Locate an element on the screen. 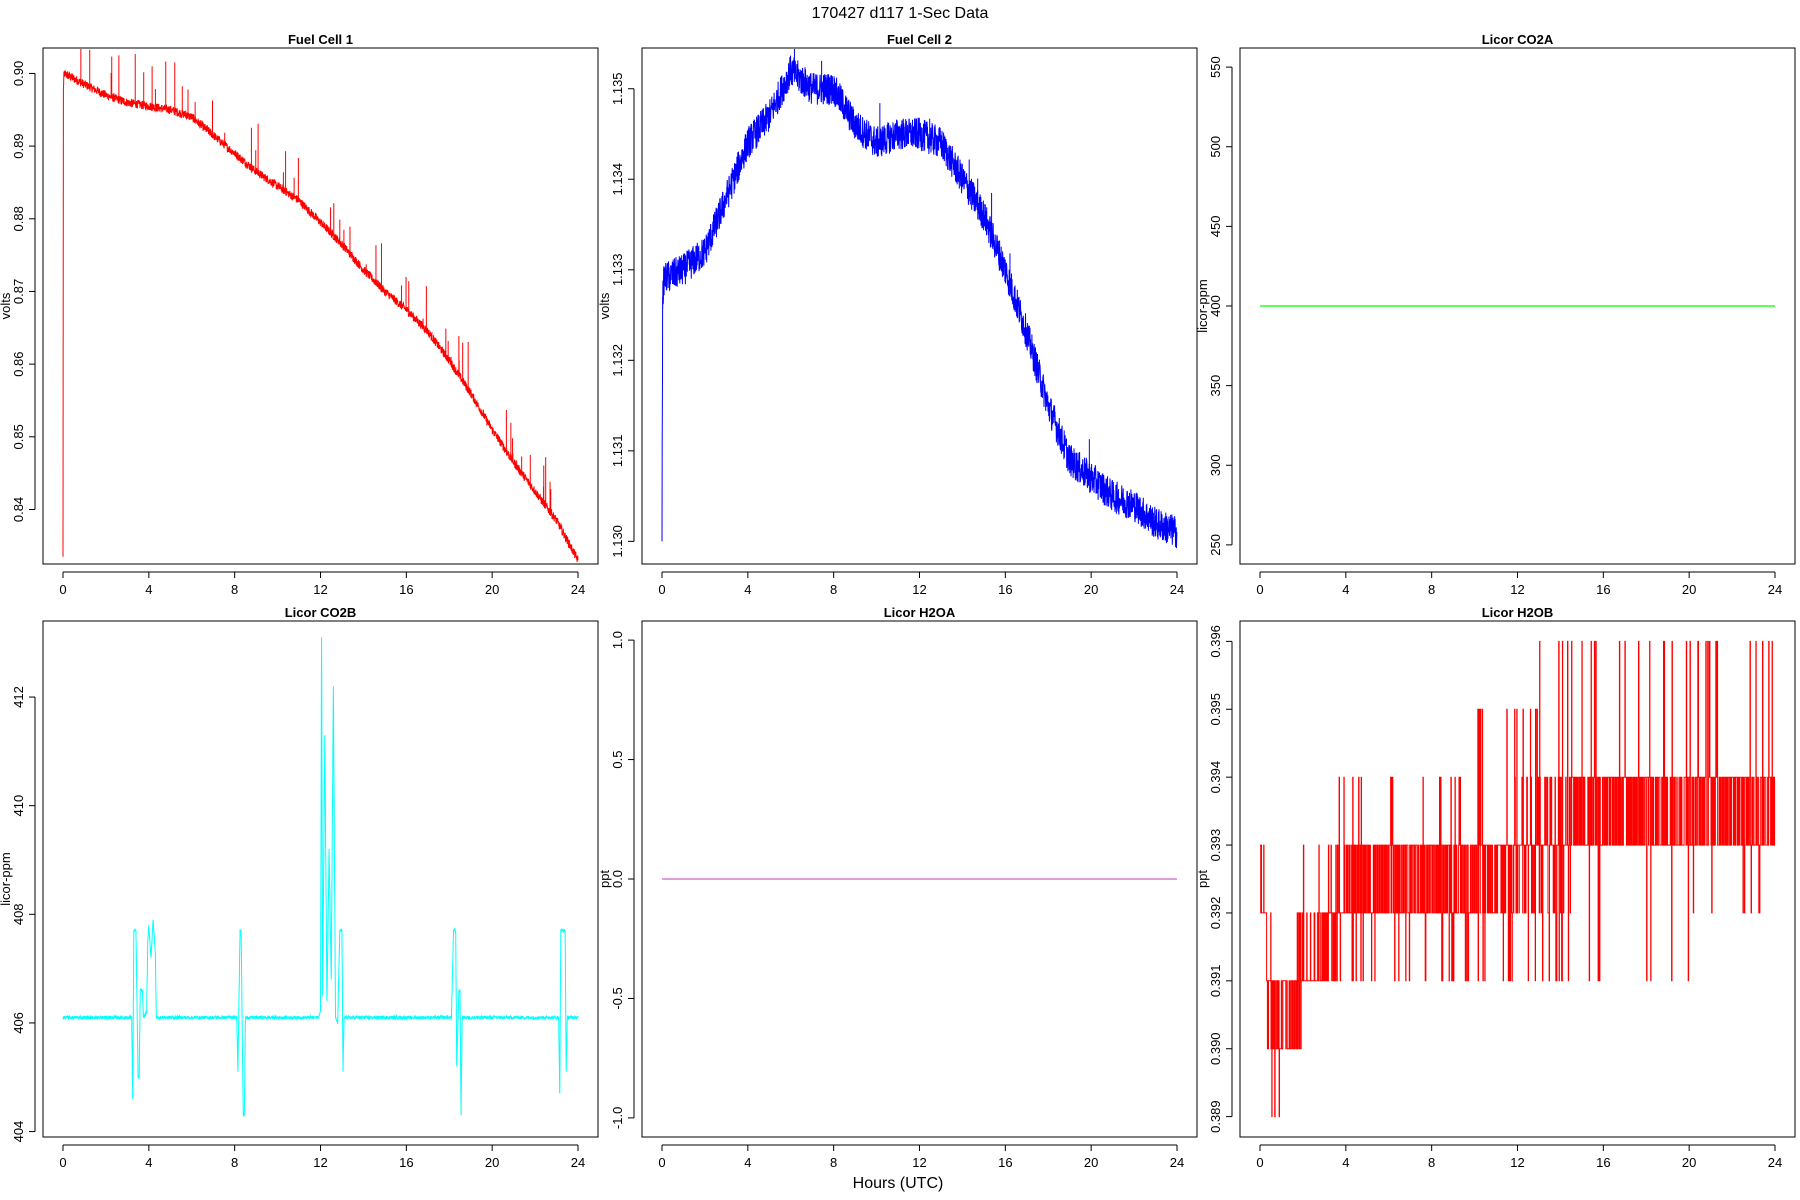  y-tick-label: 0.389 is located at coordinates (1215, 1116).